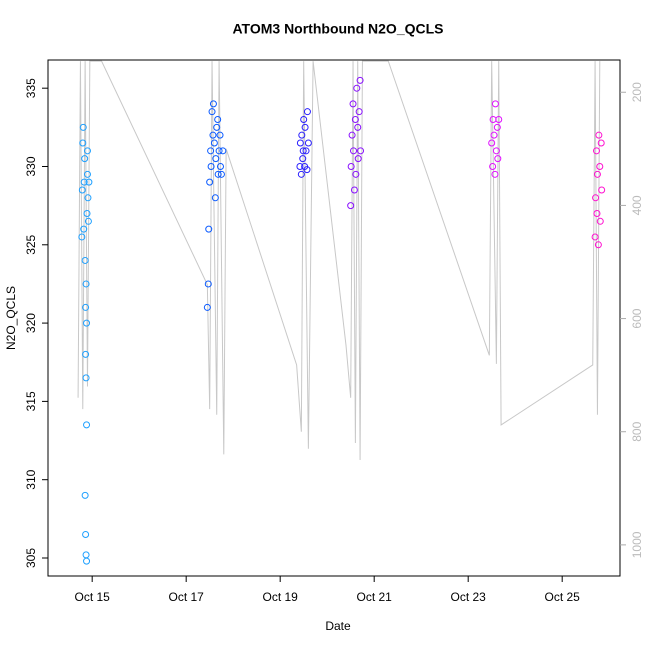  Describe the element at coordinates (637, 205) in the screenshot. I see `y2-tick-label: 400` at that location.